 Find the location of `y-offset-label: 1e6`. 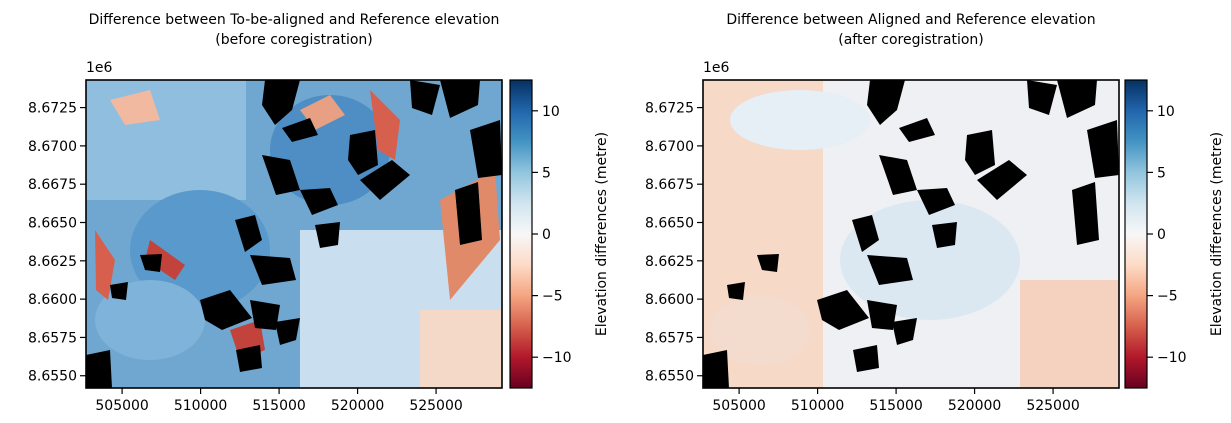

y-offset-label: 1e6 is located at coordinates (99, 68).